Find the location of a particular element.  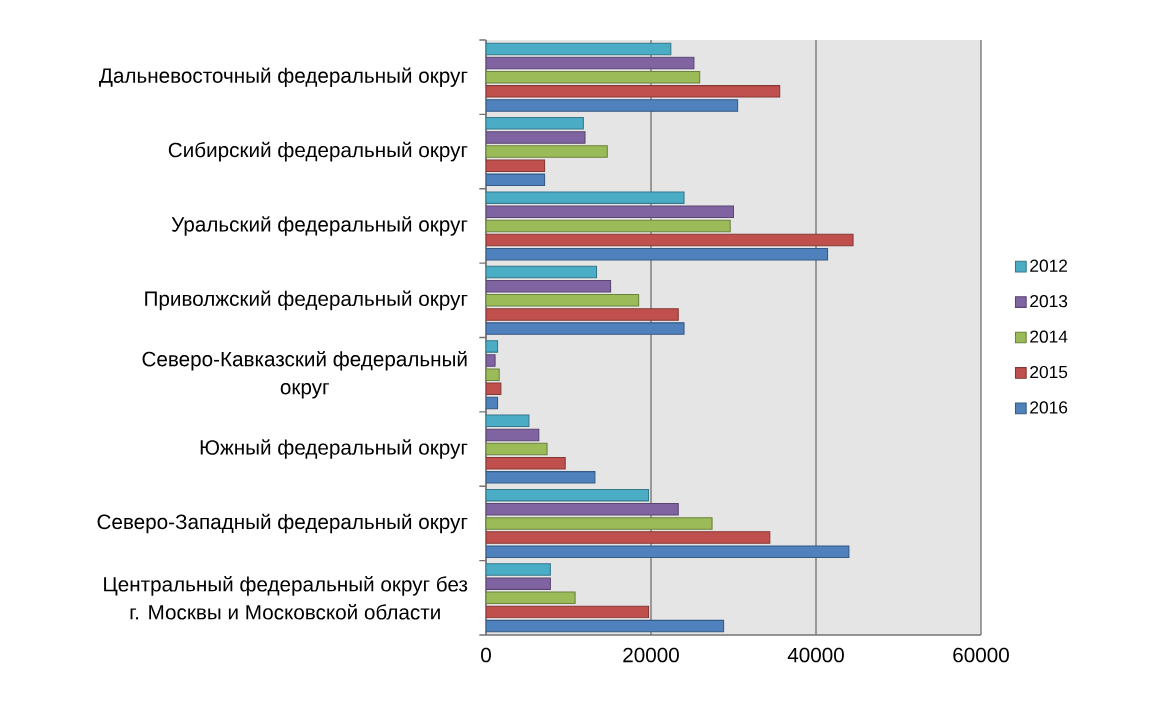

x-tick-label: 40000 is located at coordinates (815, 655).